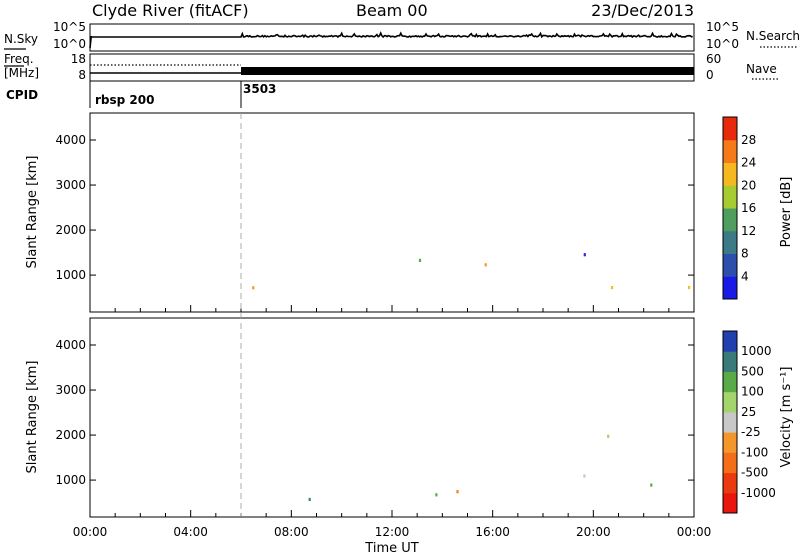 The image size is (800, 554). I want to click on nsky-tick-top: 10^5, so click(69, 27).